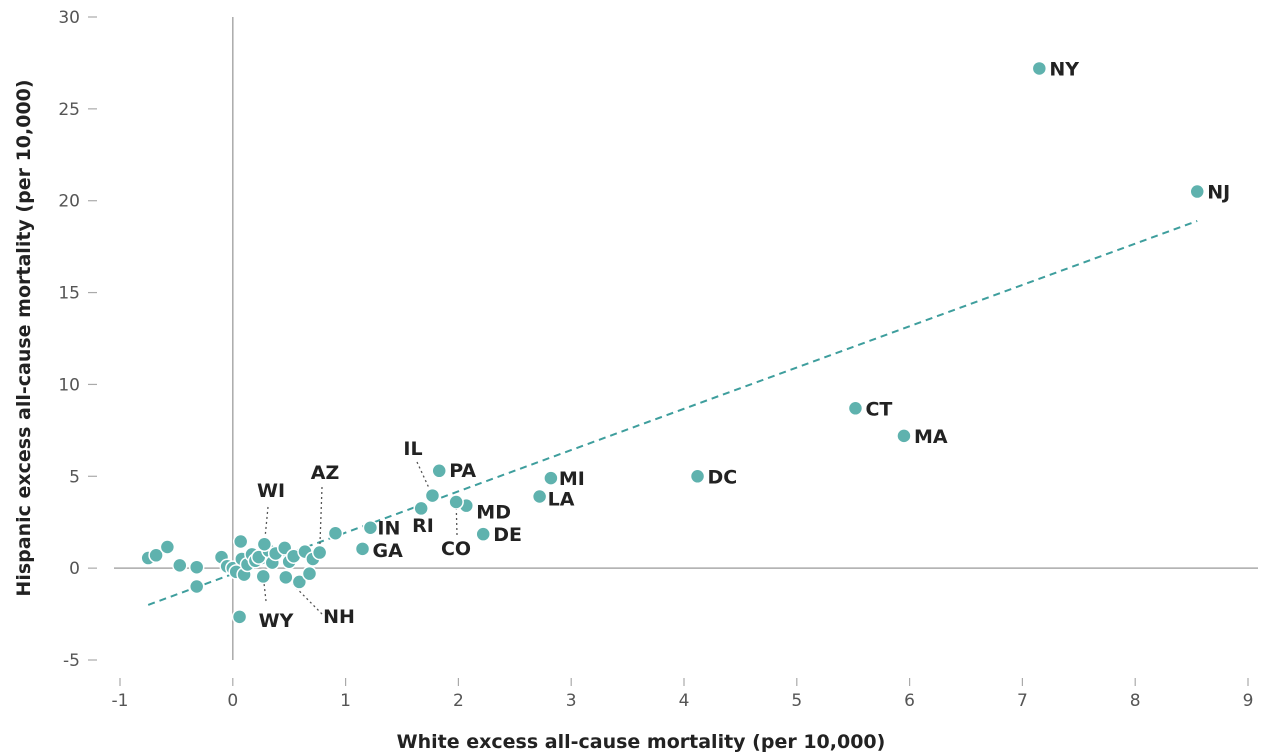  Describe the element at coordinates (232, 701) in the screenshot. I see `x-tick-label: 0` at that location.